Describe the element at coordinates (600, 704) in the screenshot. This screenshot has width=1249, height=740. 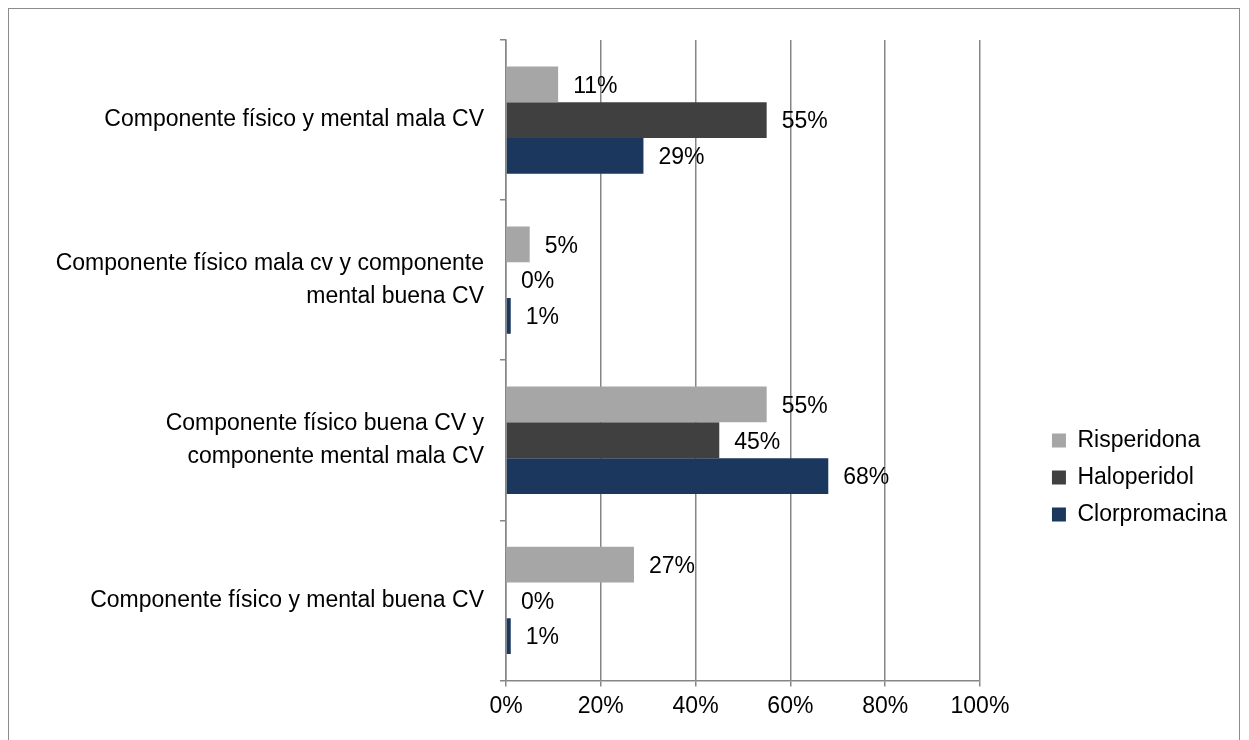
I see `x-tick-label: 20%` at that location.